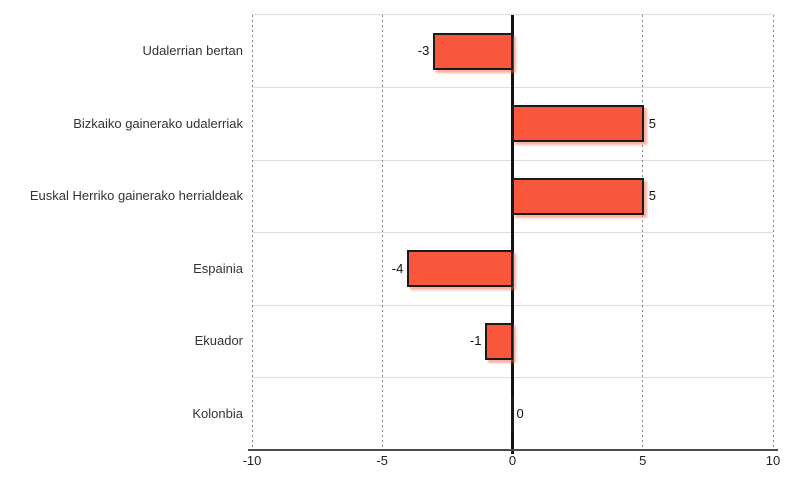 This screenshot has height=500, width=800. Describe the element at coordinates (643, 460) in the screenshot. I see `x-tick-label: 5` at that location.